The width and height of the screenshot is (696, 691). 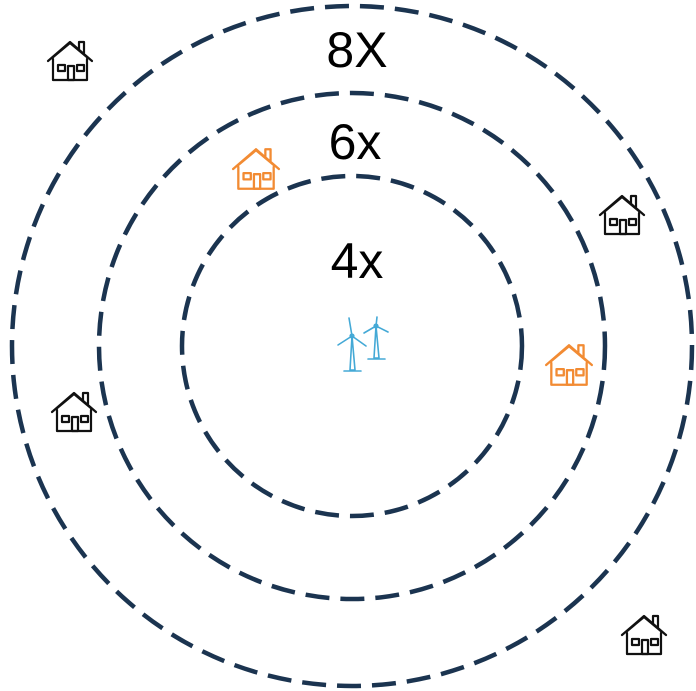 What do you see at coordinates (357, 261) in the screenshot?
I see `ring-inner-label: 4x` at bounding box center [357, 261].